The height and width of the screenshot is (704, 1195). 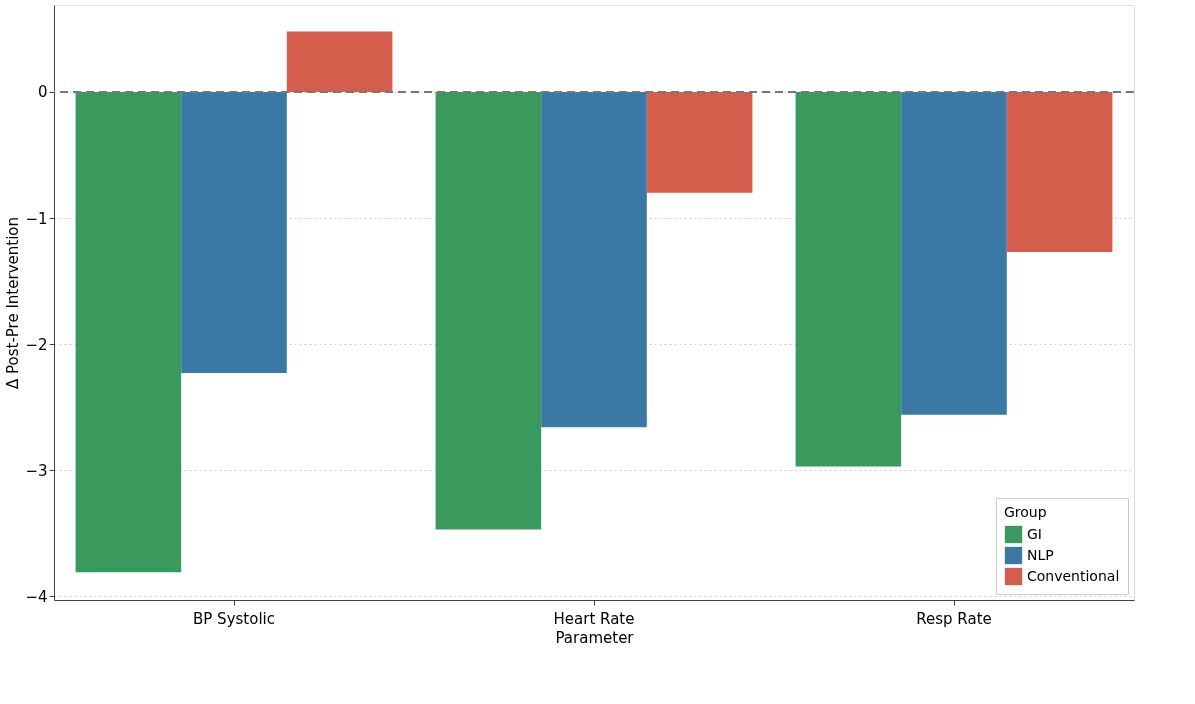 I want to click on y-tick-label: 0, so click(x=42, y=92).